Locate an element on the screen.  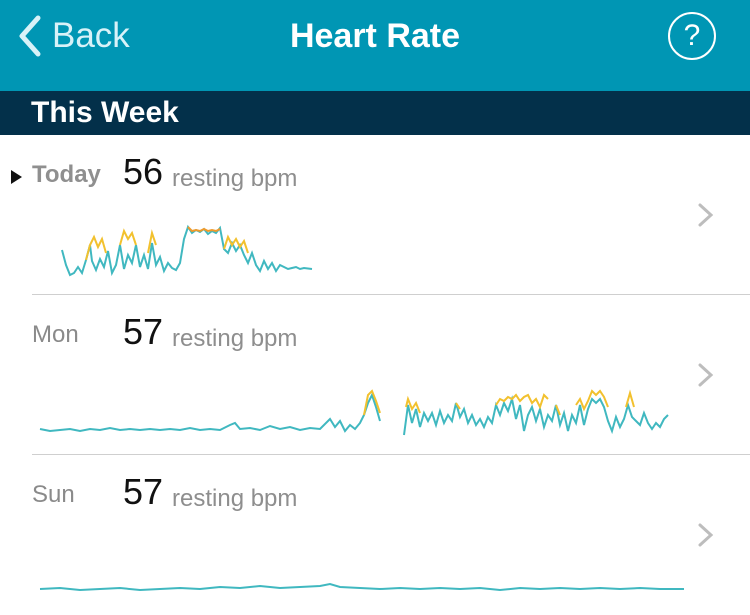
section-header: This Week is located at coordinates (375, 113).